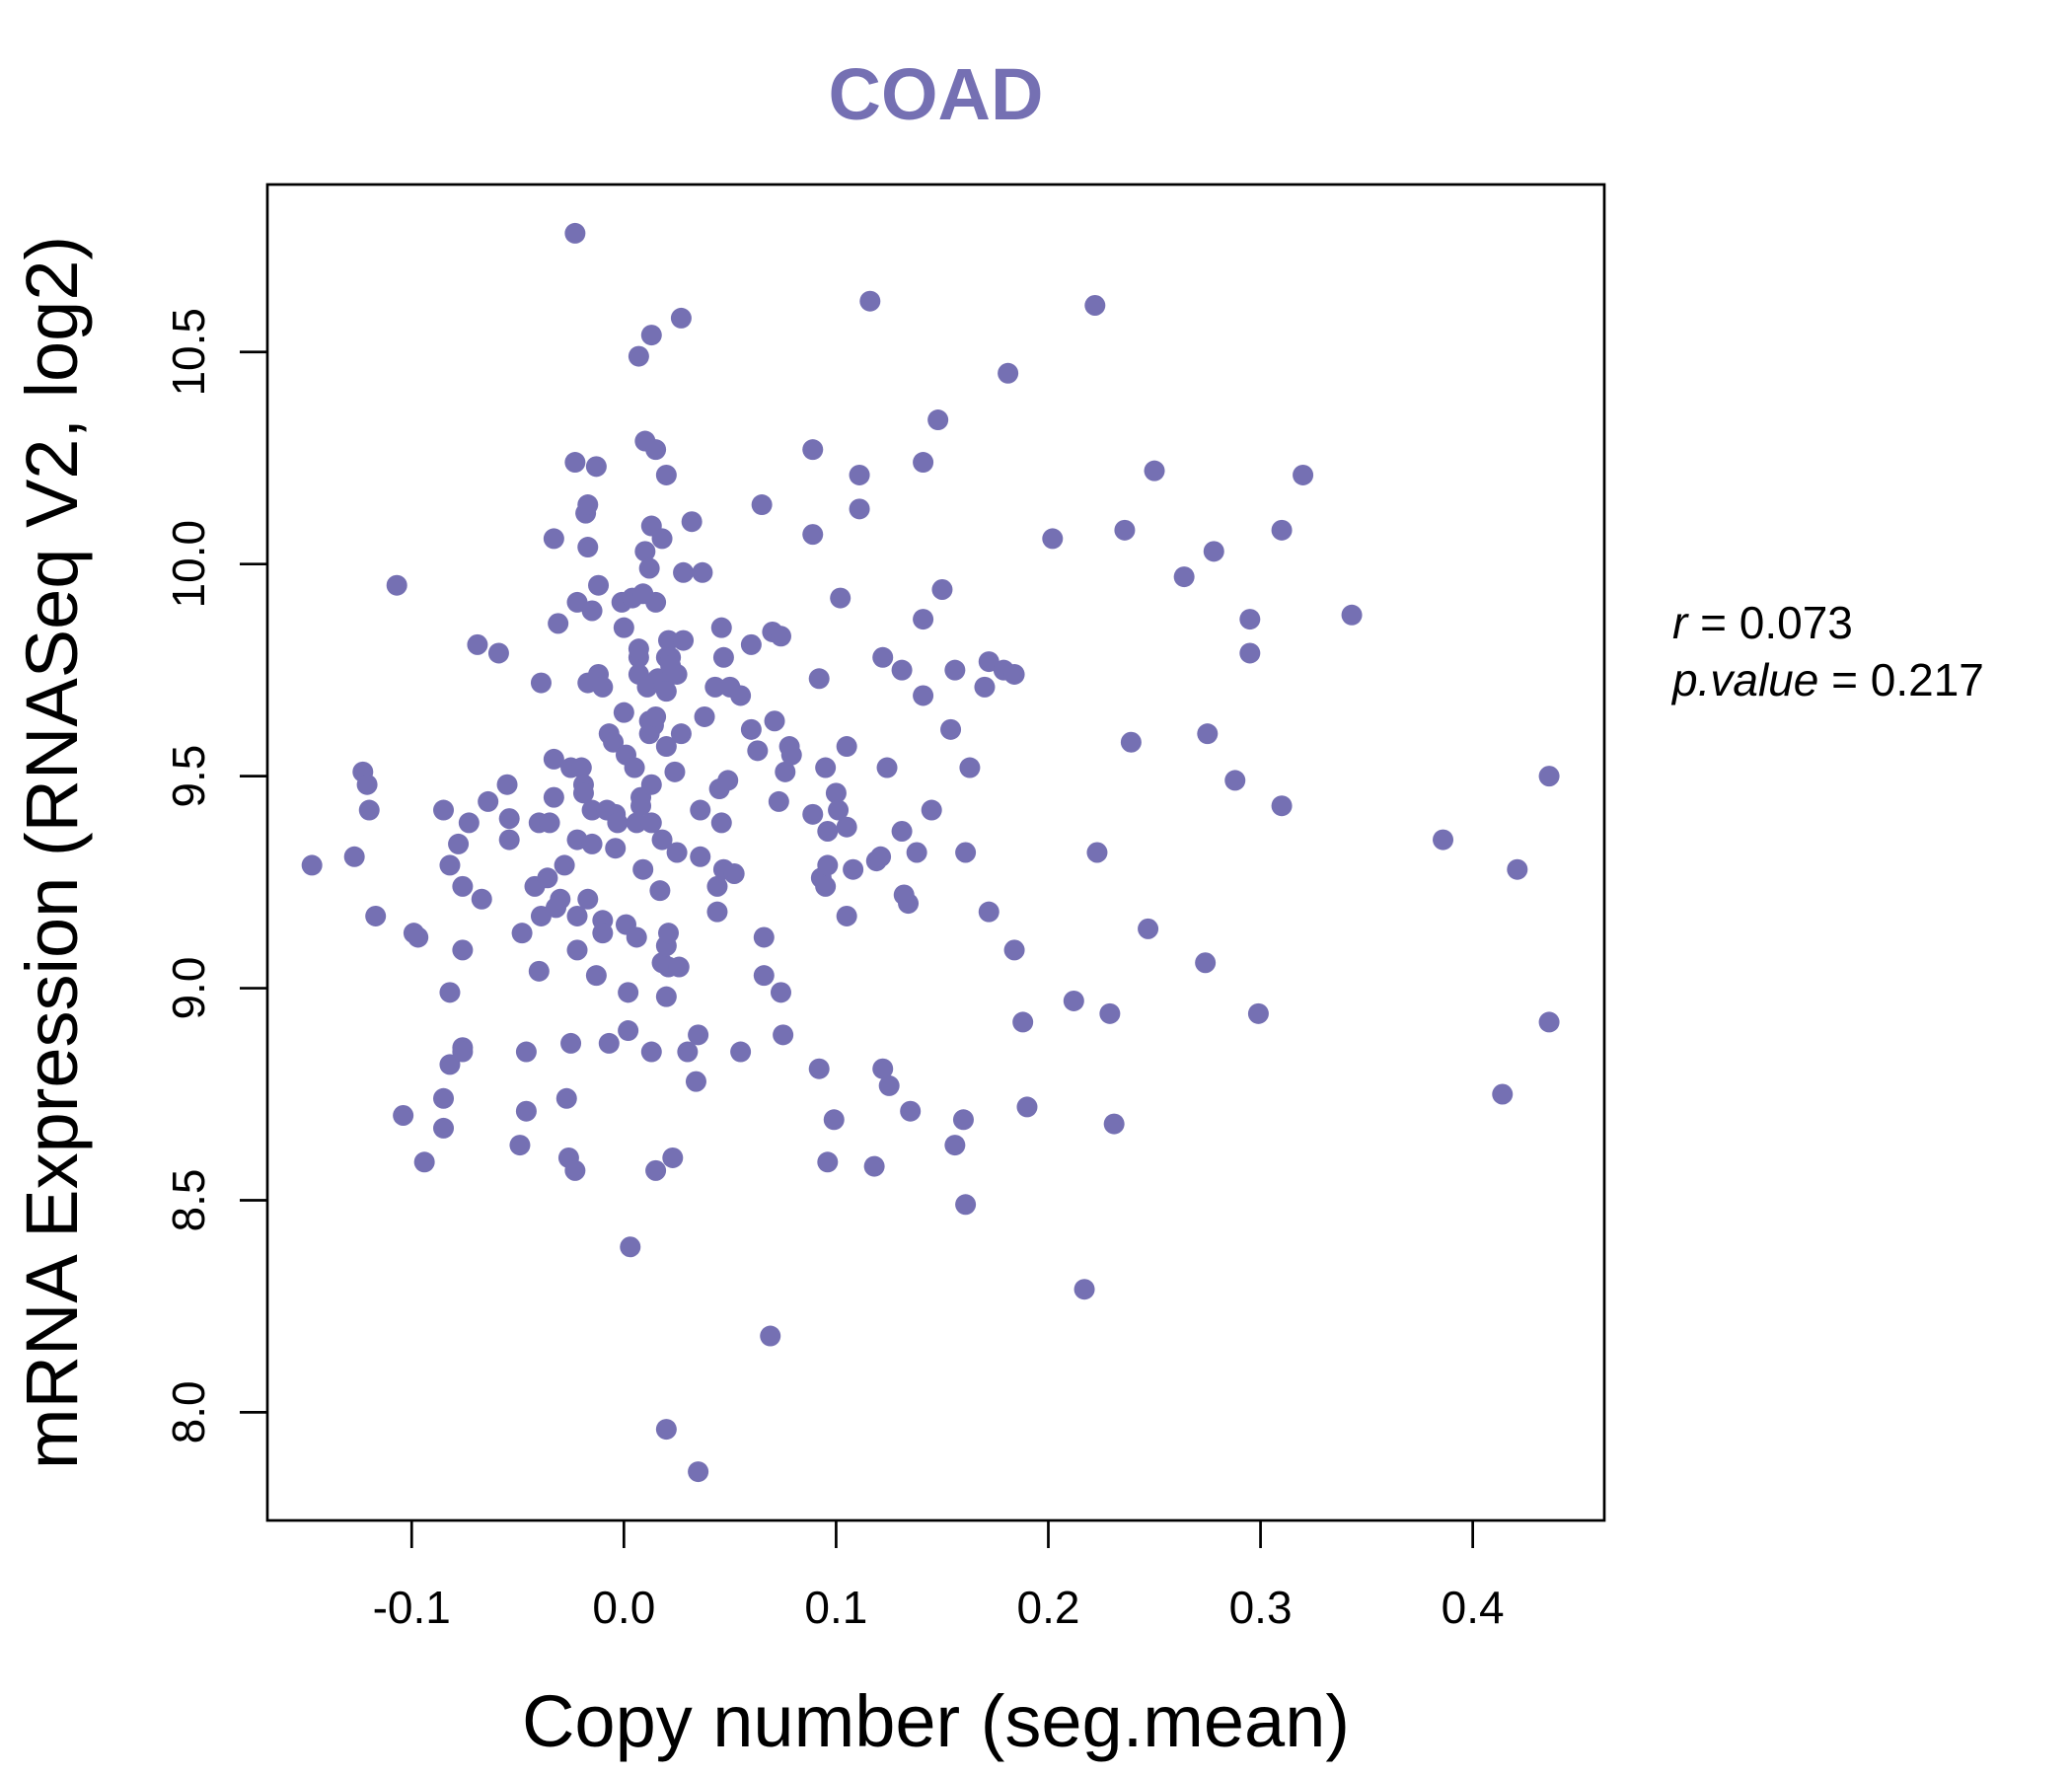 This screenshot has width=2072, height=1776. Describe the element at coordinates (189, 353) in the screenshot. I see `y-tick-label: 10.5` at that location.